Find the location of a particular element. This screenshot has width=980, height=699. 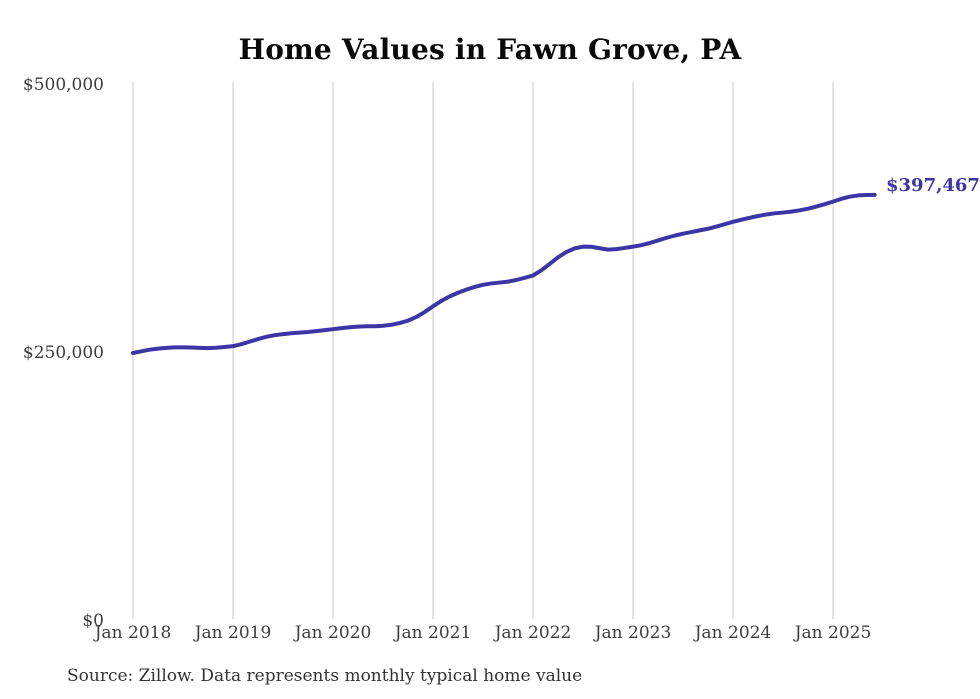

x-axis-tick-label: Jan 2023 is located at coordinates (633, 633).